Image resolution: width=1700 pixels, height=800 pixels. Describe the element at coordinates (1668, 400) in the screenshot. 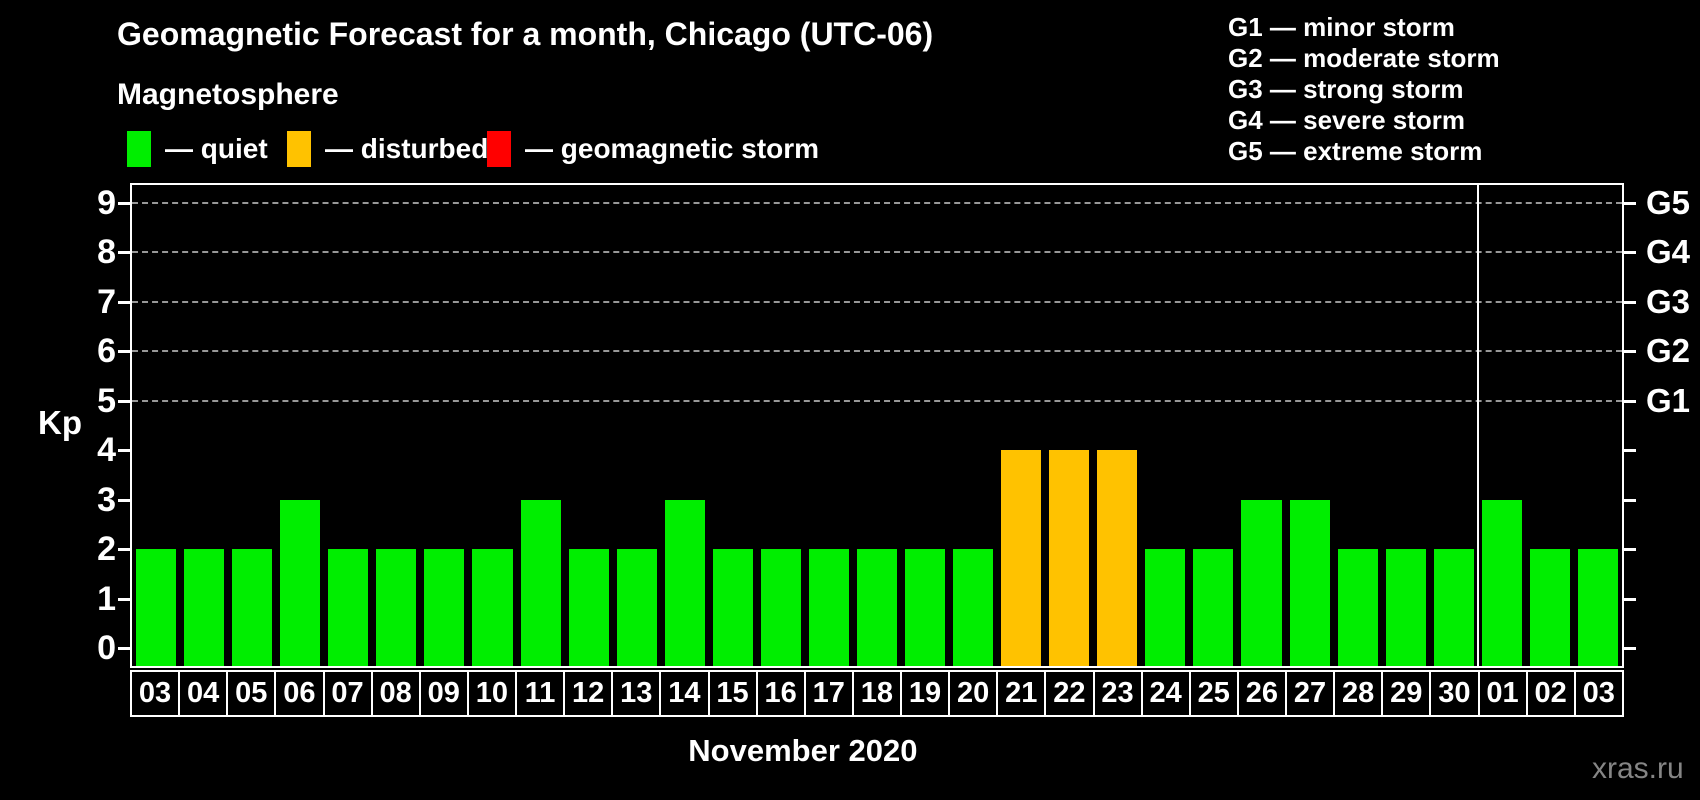

I see `right-axis-label-g1: G1` at that location.